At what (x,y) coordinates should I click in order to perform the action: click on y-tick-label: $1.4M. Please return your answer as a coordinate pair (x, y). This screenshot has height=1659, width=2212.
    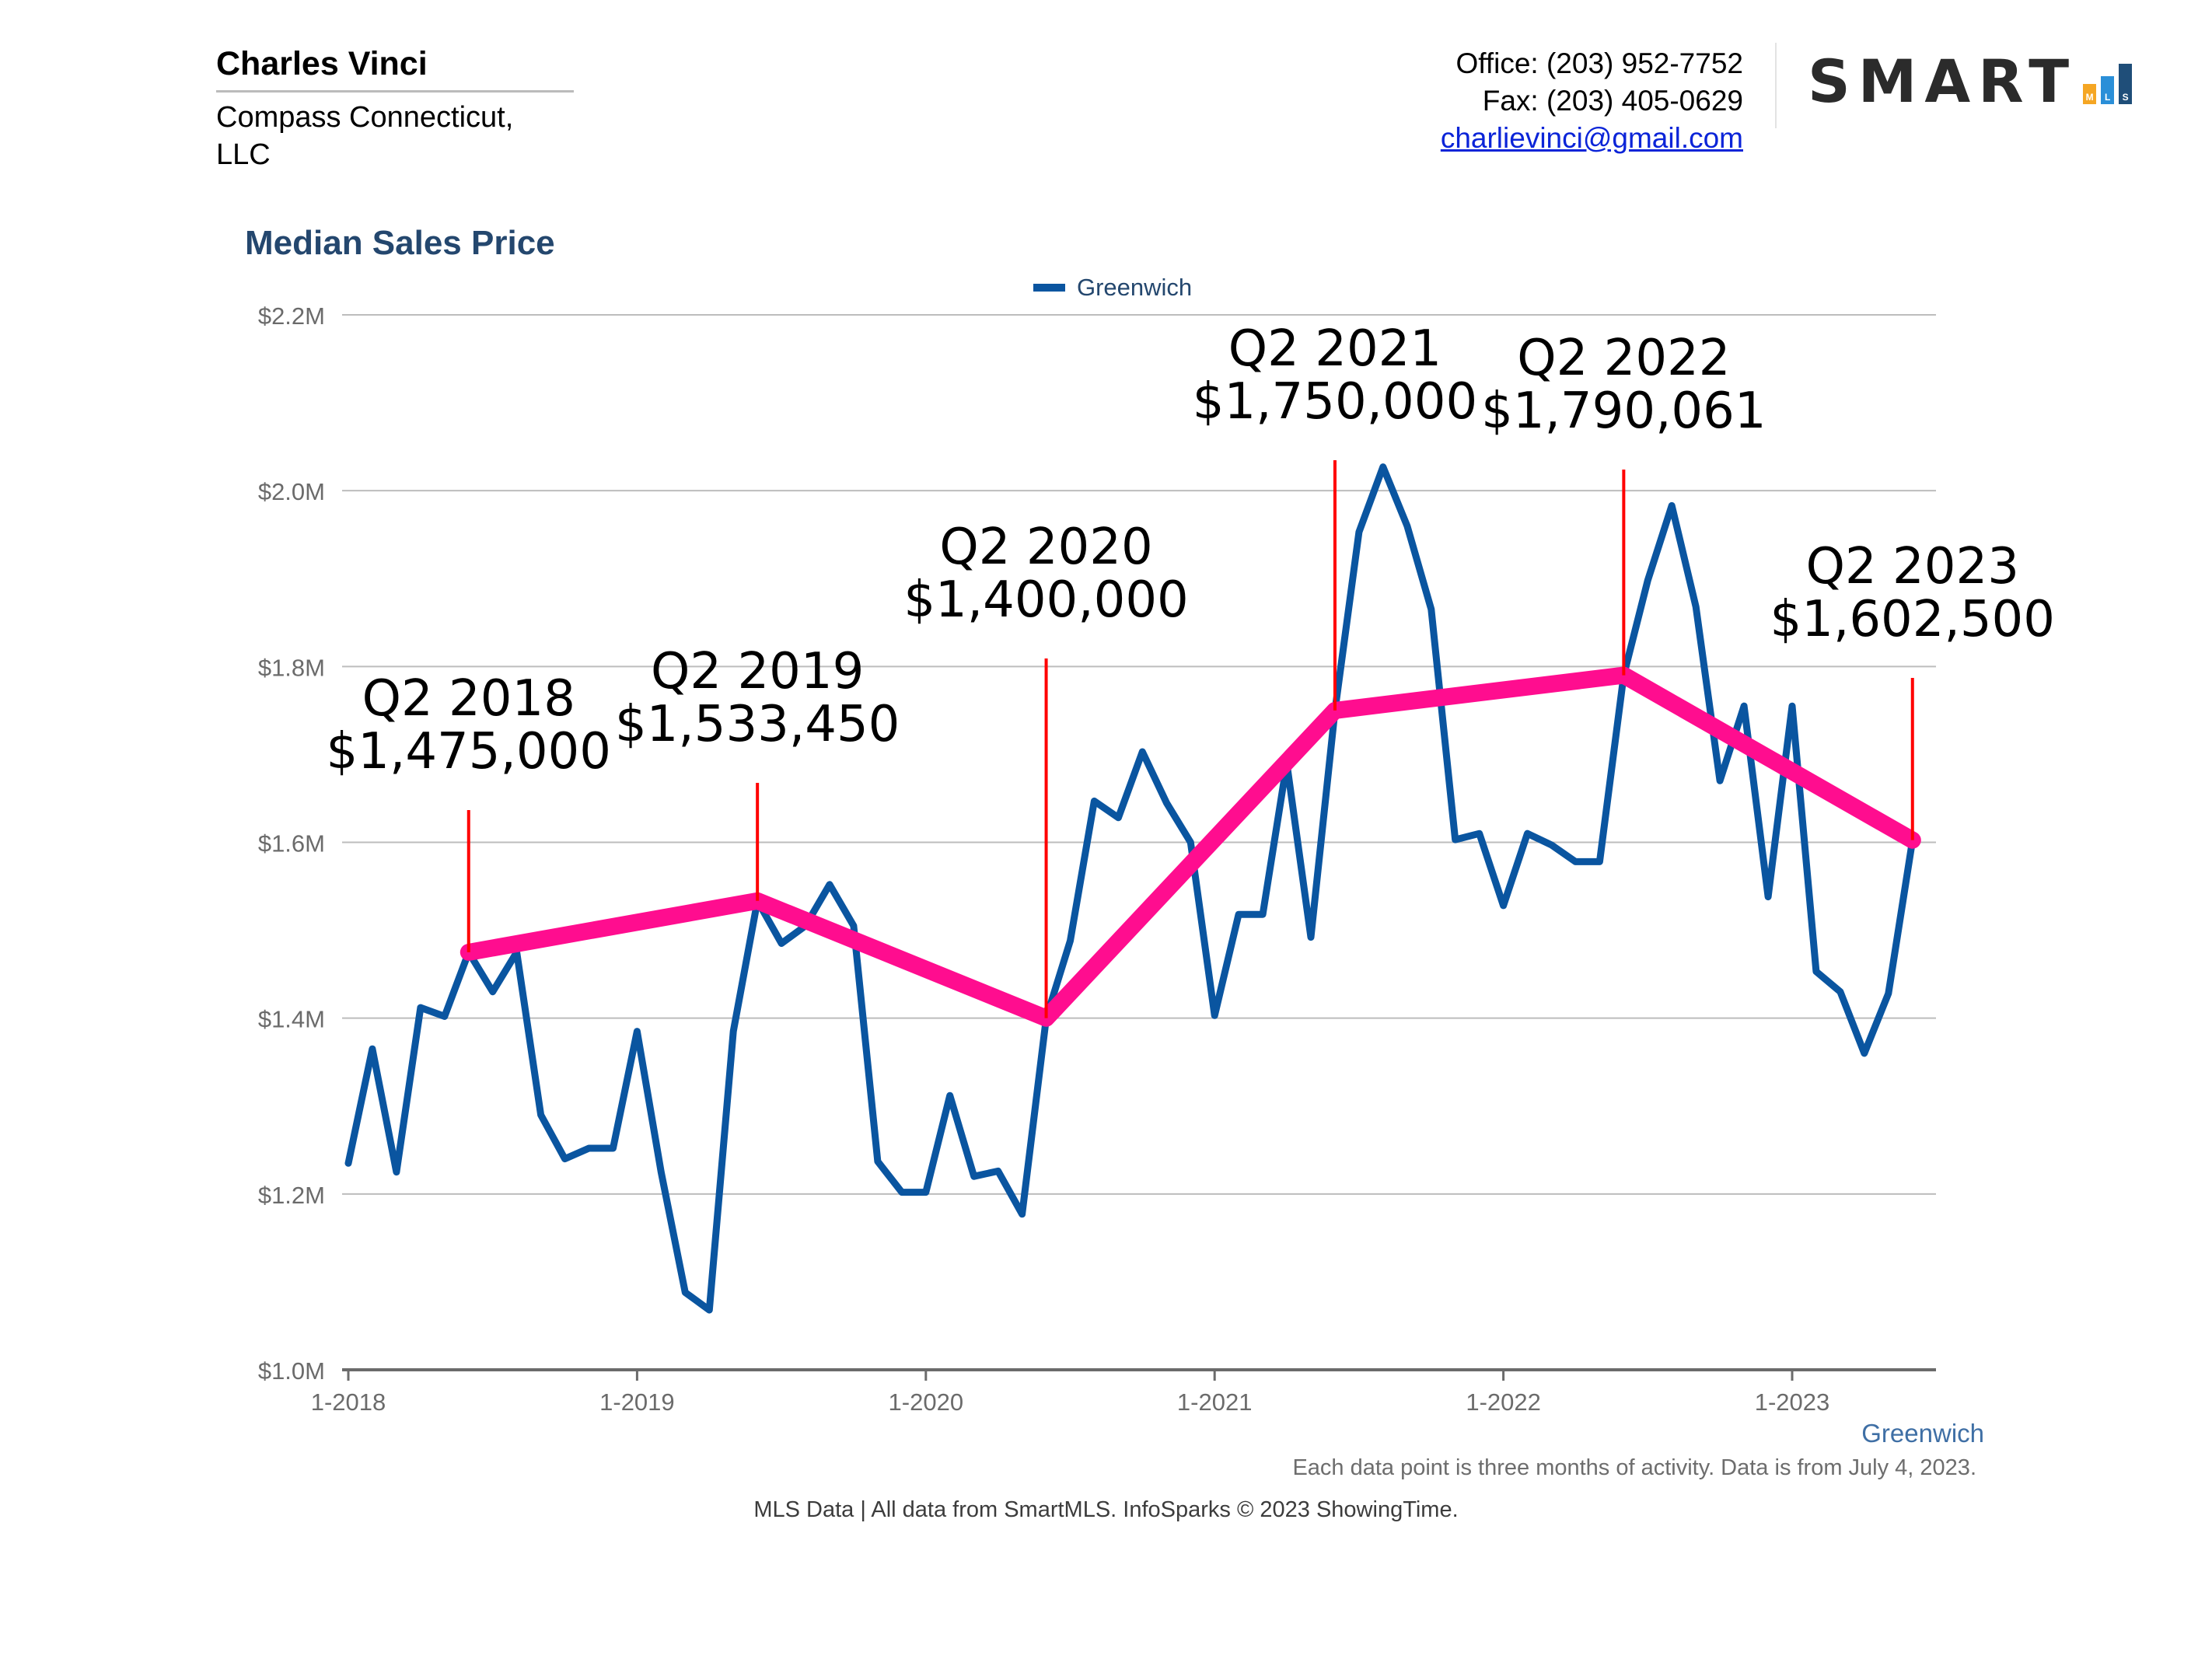
    Looking at the image, I should click on (291, 1019).